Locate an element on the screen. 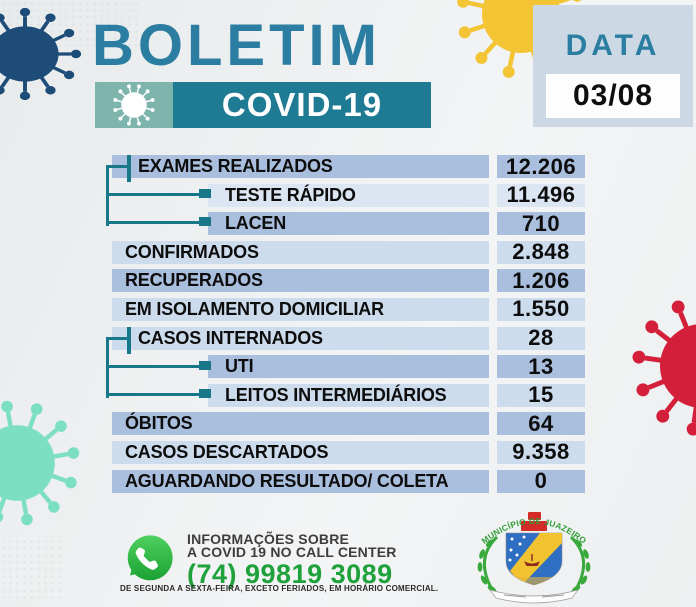 Image resolution: width=696 pixels, height=607 pixels. table-row: LACEN 710 is located at coordinates (348, 223).